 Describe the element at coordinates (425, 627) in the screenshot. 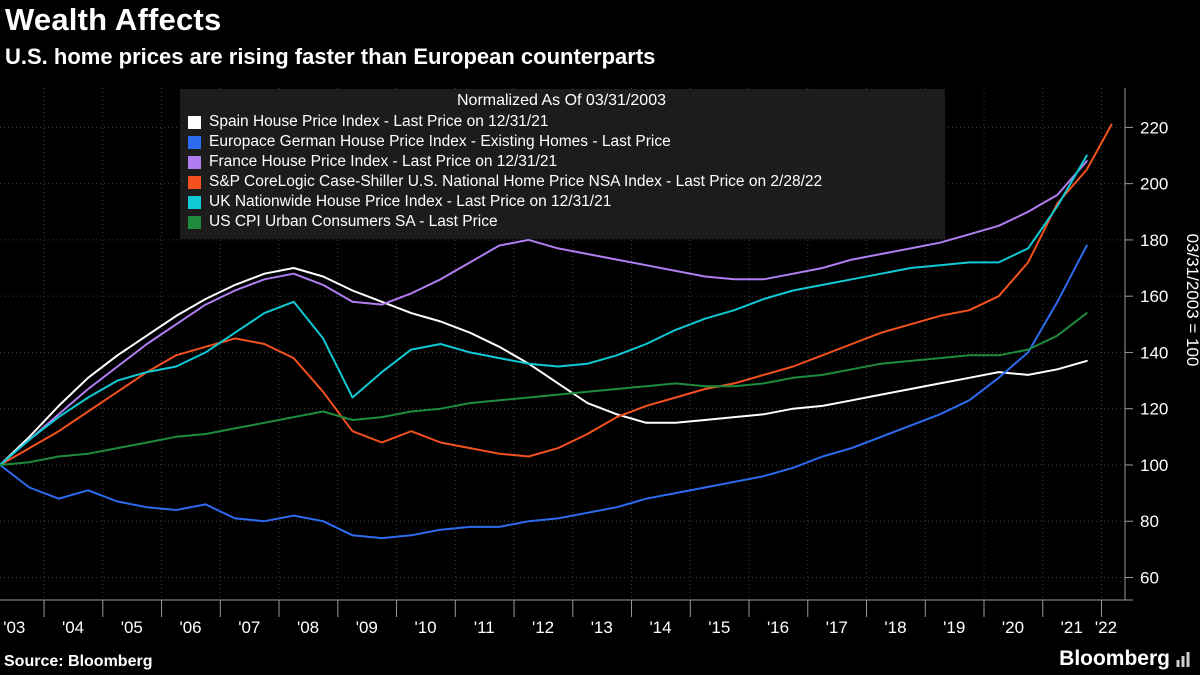

I see `x-tick-label: '10` at that location.